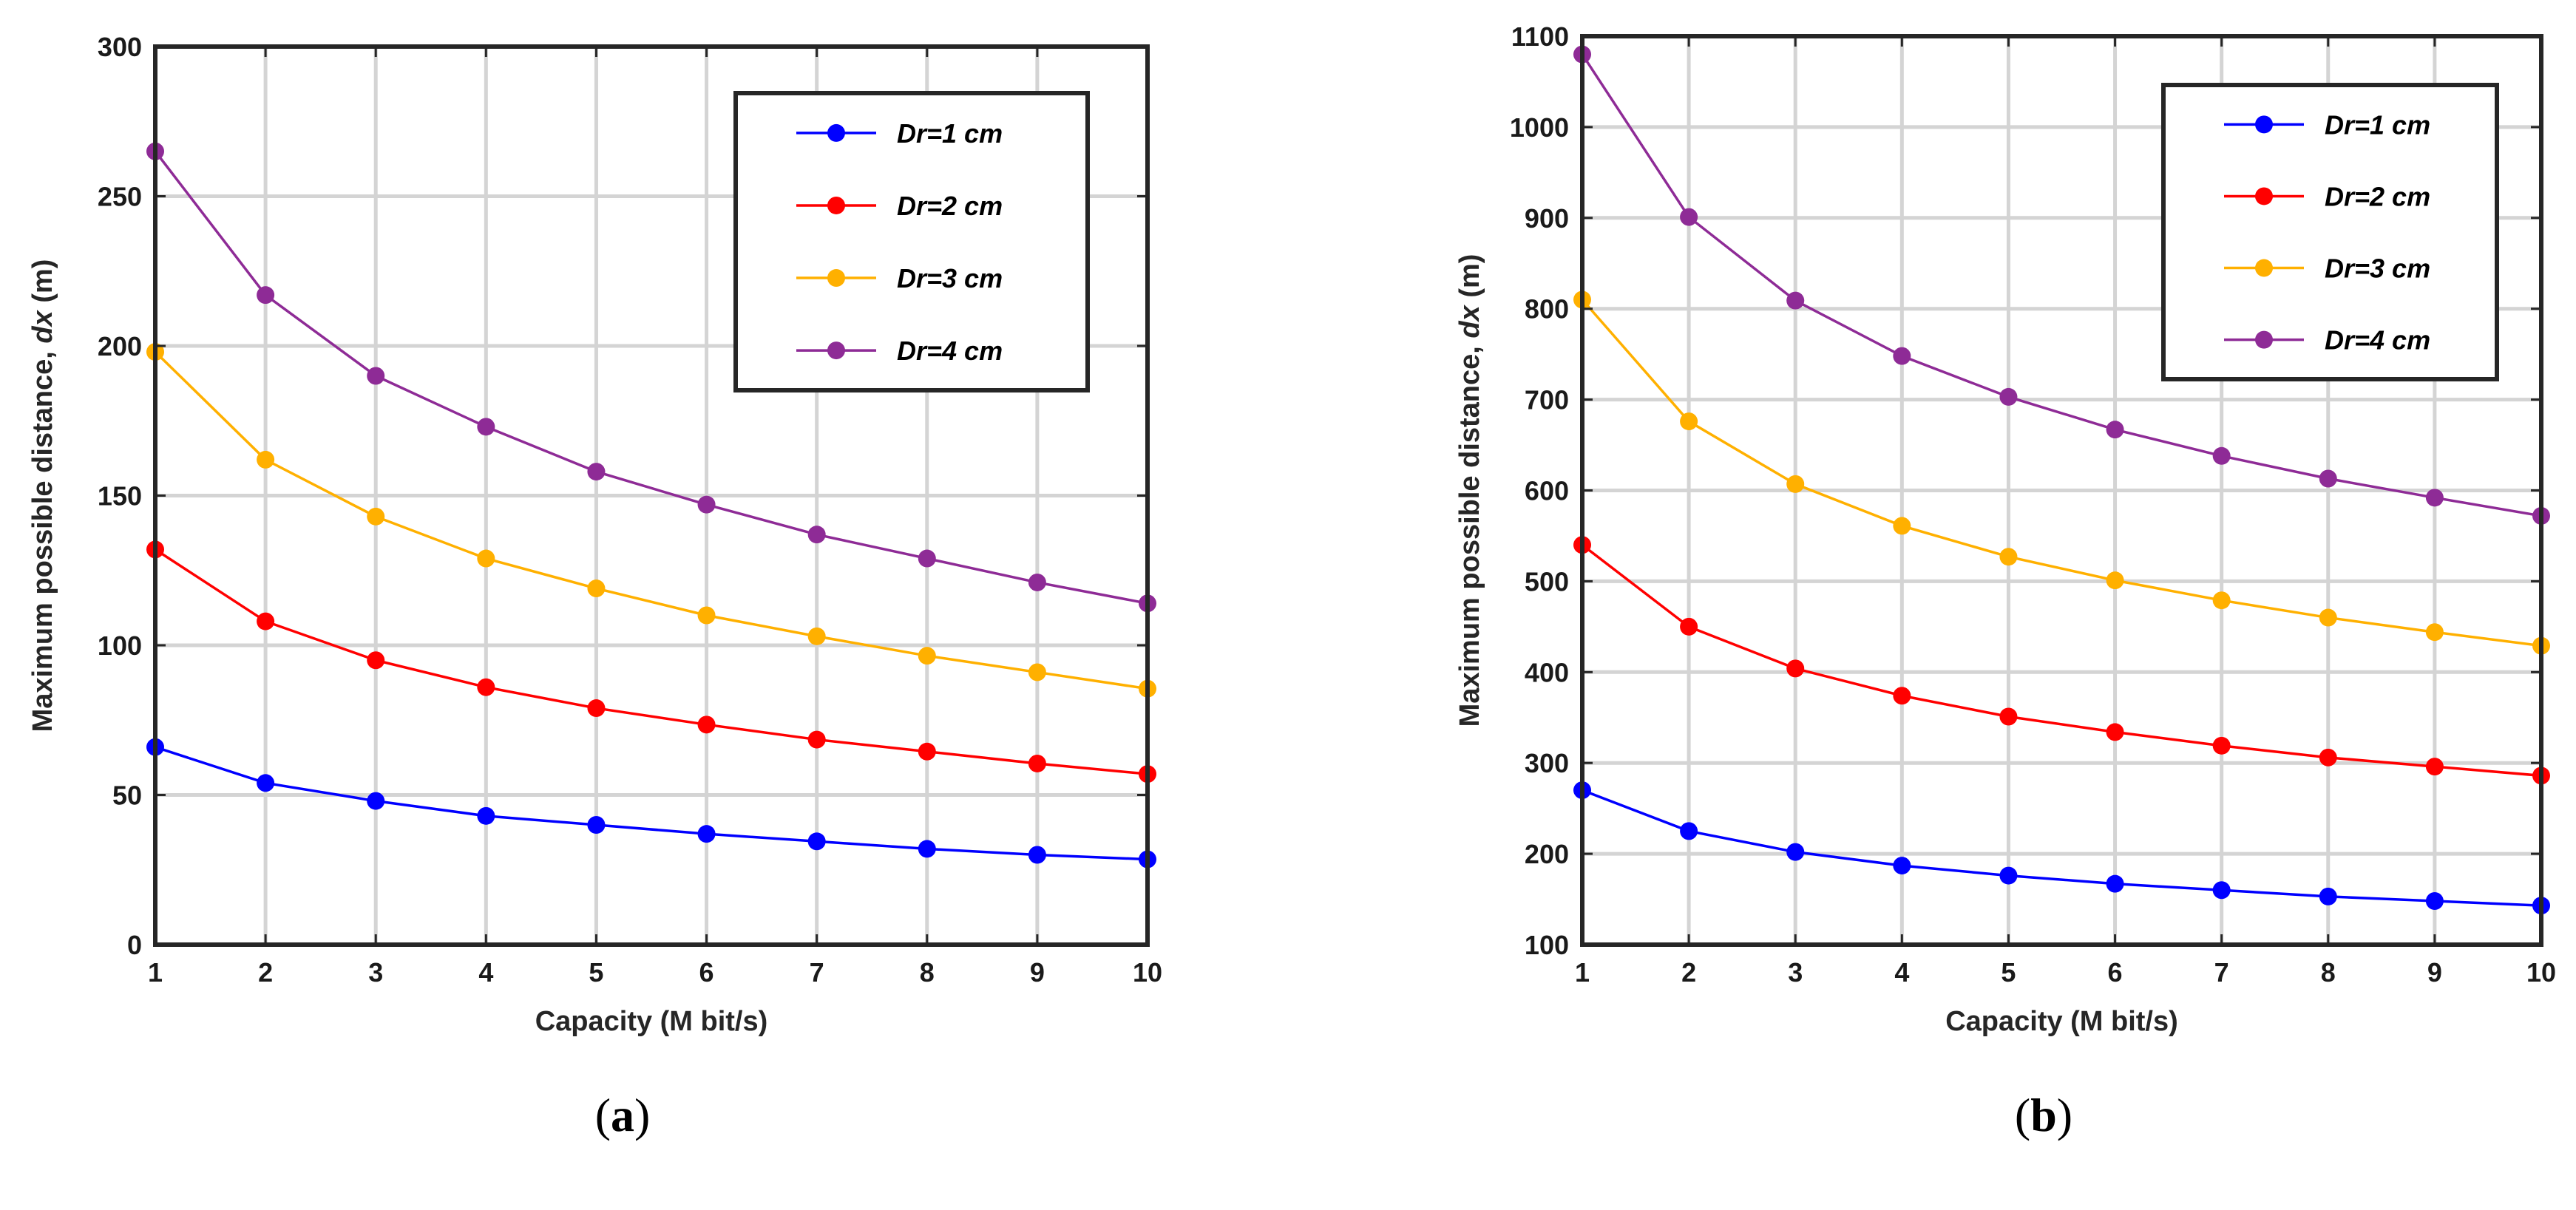 Image resolution: width=2576 pixels, height=1210 pixels. Describe the element at coordinates (1547, 672) in the screenshot. I see `y-tick-label: 400` at that location.